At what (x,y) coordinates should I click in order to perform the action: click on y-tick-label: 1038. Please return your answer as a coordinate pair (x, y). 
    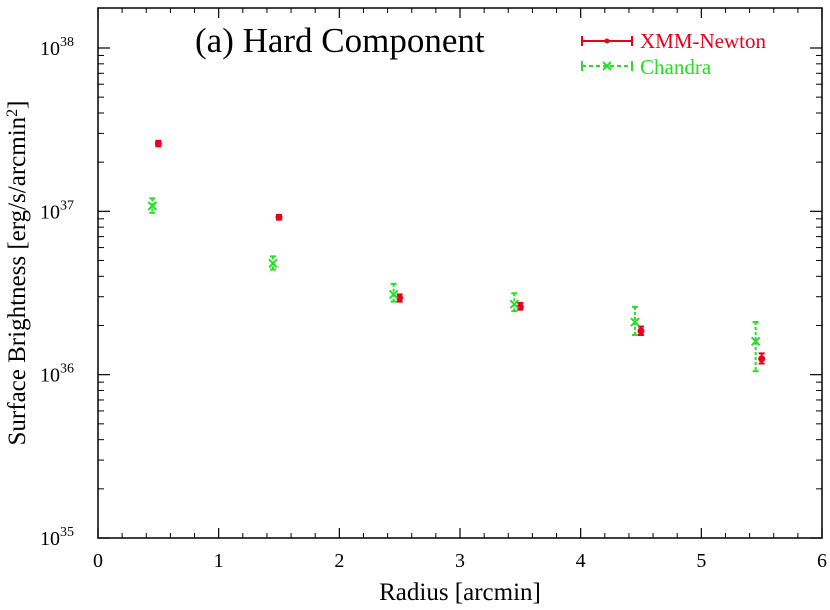
    Looking at the image, I should click on (57, 47).